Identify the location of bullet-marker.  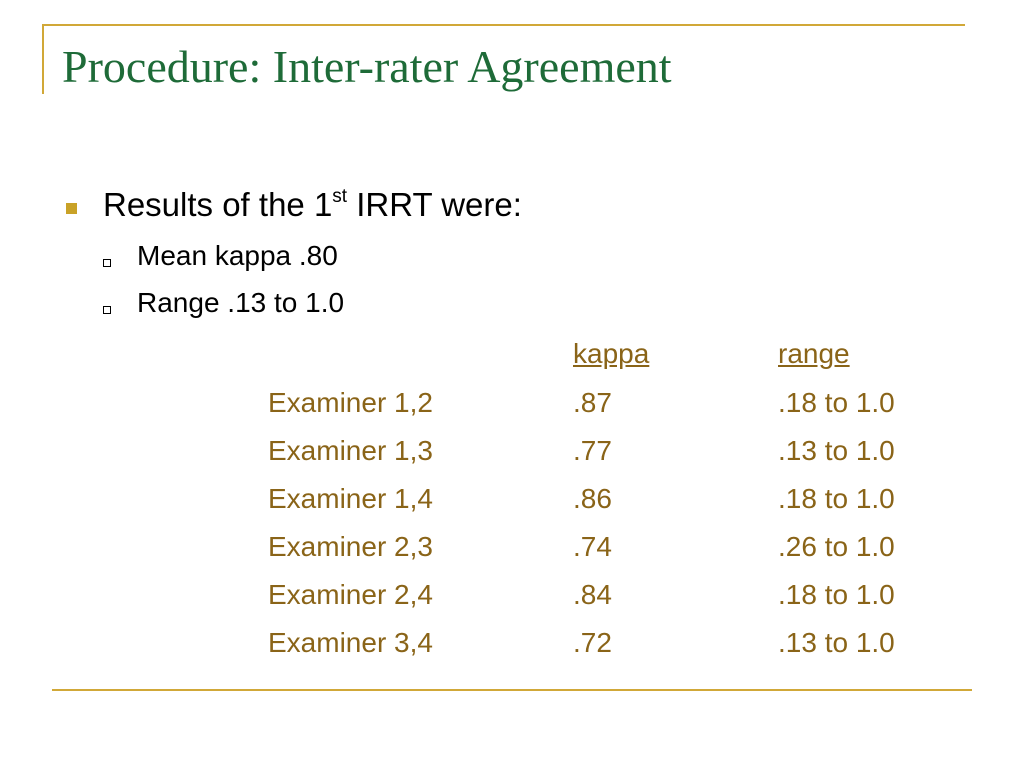
(71, 208).